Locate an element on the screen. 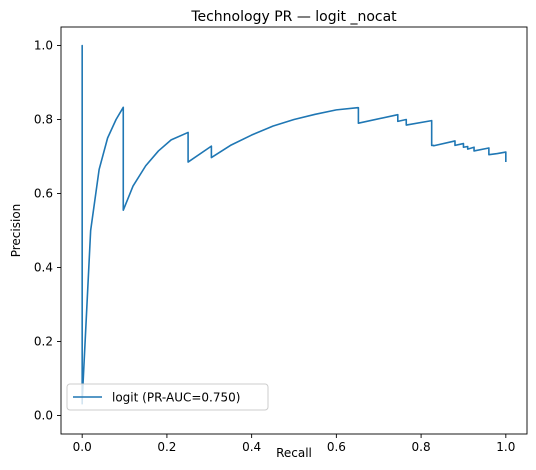  y-tick-label: 0.4 is located at coordinates (43, 268).